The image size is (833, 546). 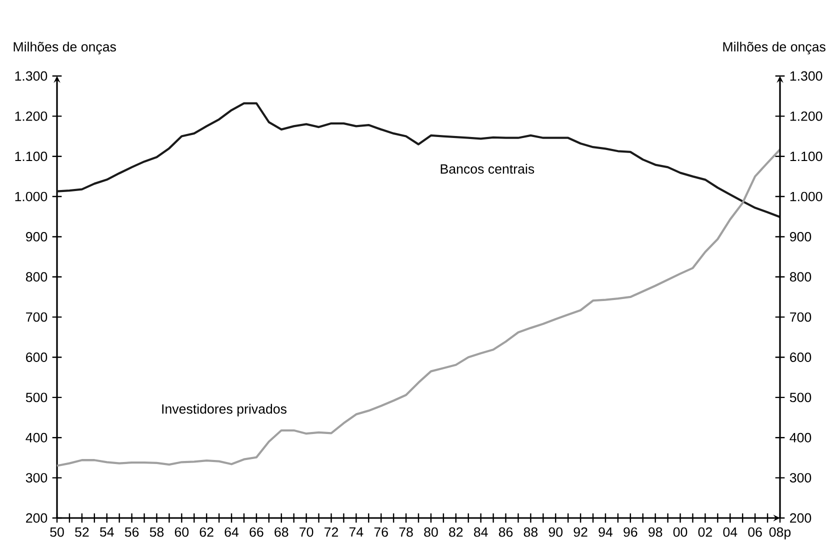 What do you see at coordinates (730, 532) in the screenshot?
I see `x-tick-label: 04` at bounding box center [730, 532].